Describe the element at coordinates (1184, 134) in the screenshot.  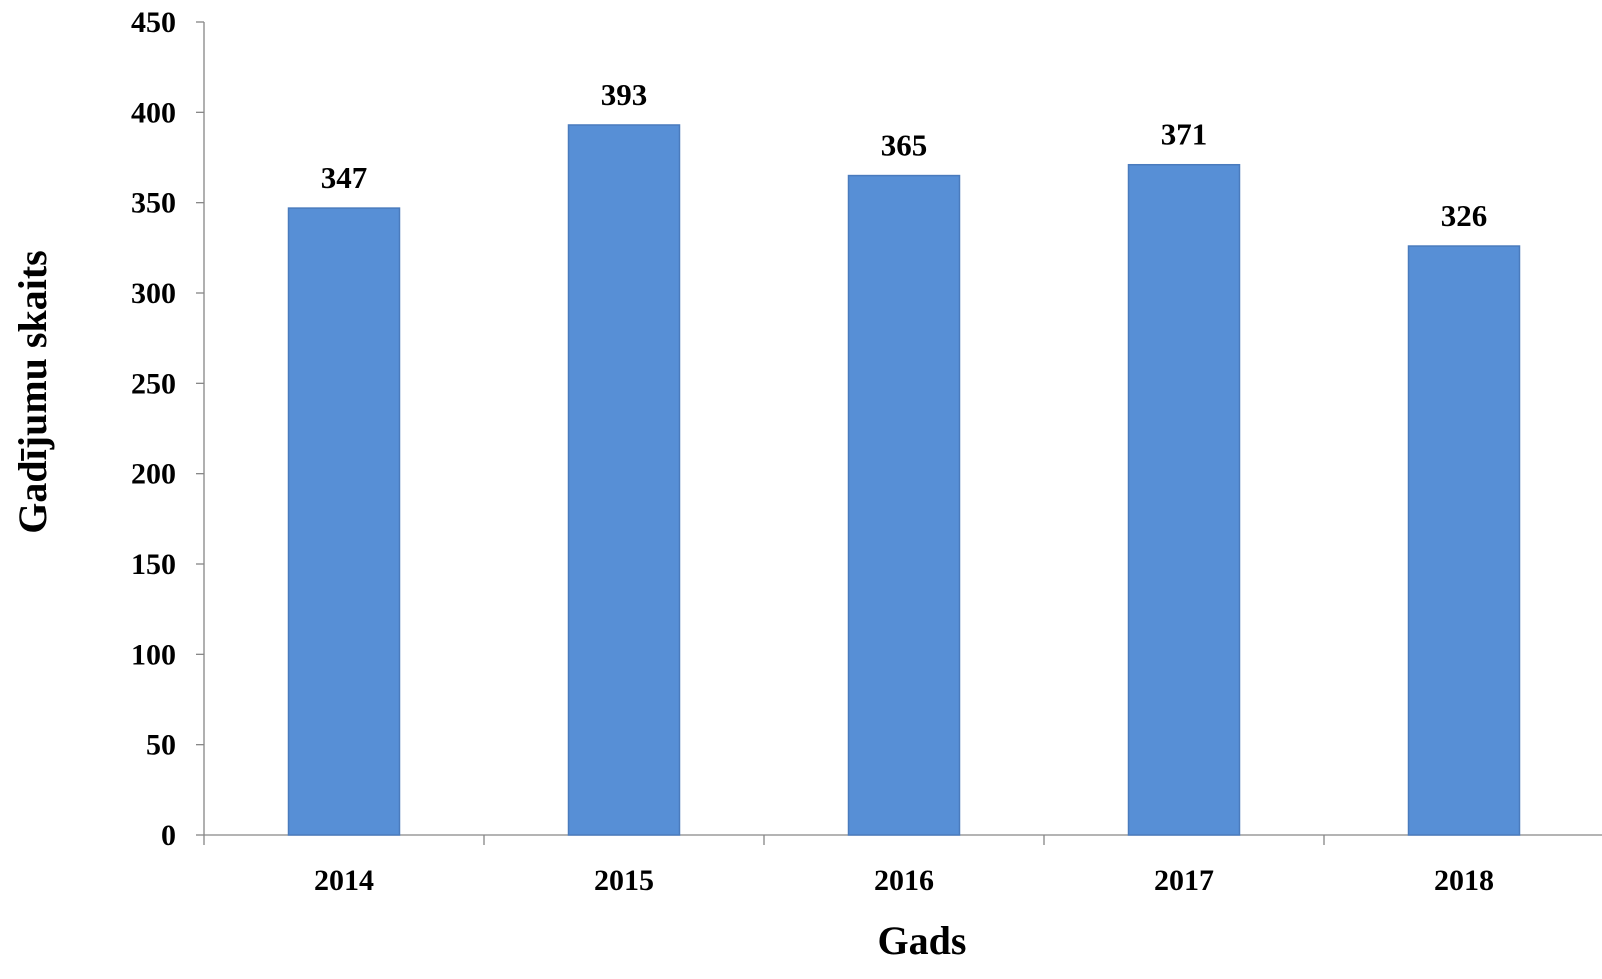
I see `data-label-2017: 371` at that location.